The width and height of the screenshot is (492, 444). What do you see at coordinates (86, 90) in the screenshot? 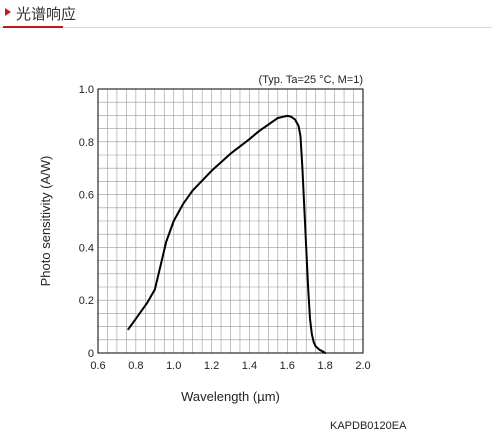
I see `y-tick-label: 1.0` at bounding box center [86, 90].